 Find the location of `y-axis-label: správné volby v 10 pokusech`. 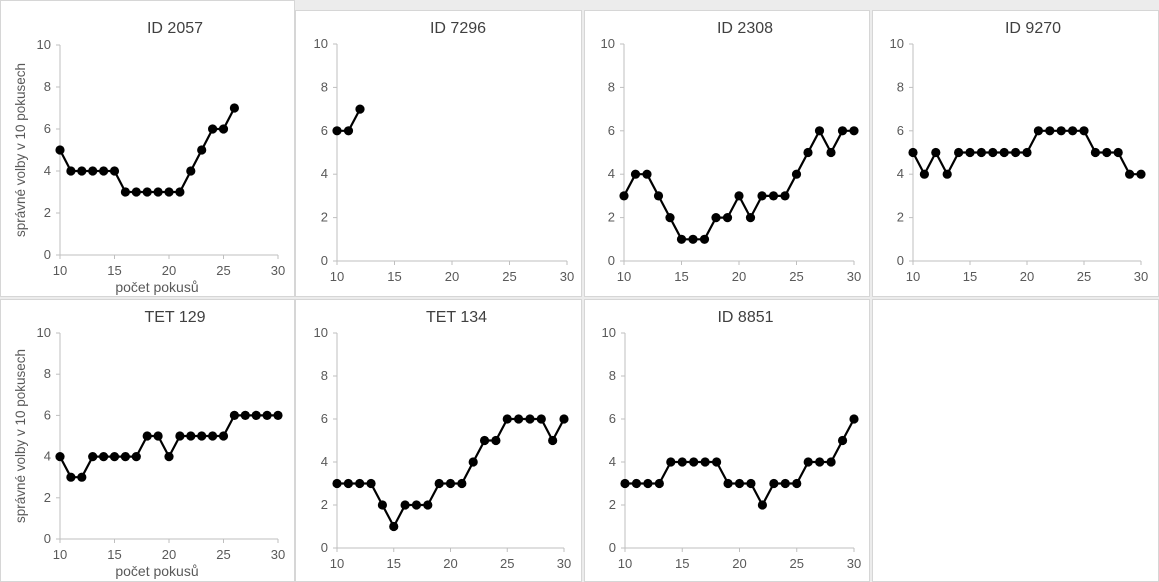

y-axis-label: správné volby v 10 pokusech is located at coordinates (20, 150).